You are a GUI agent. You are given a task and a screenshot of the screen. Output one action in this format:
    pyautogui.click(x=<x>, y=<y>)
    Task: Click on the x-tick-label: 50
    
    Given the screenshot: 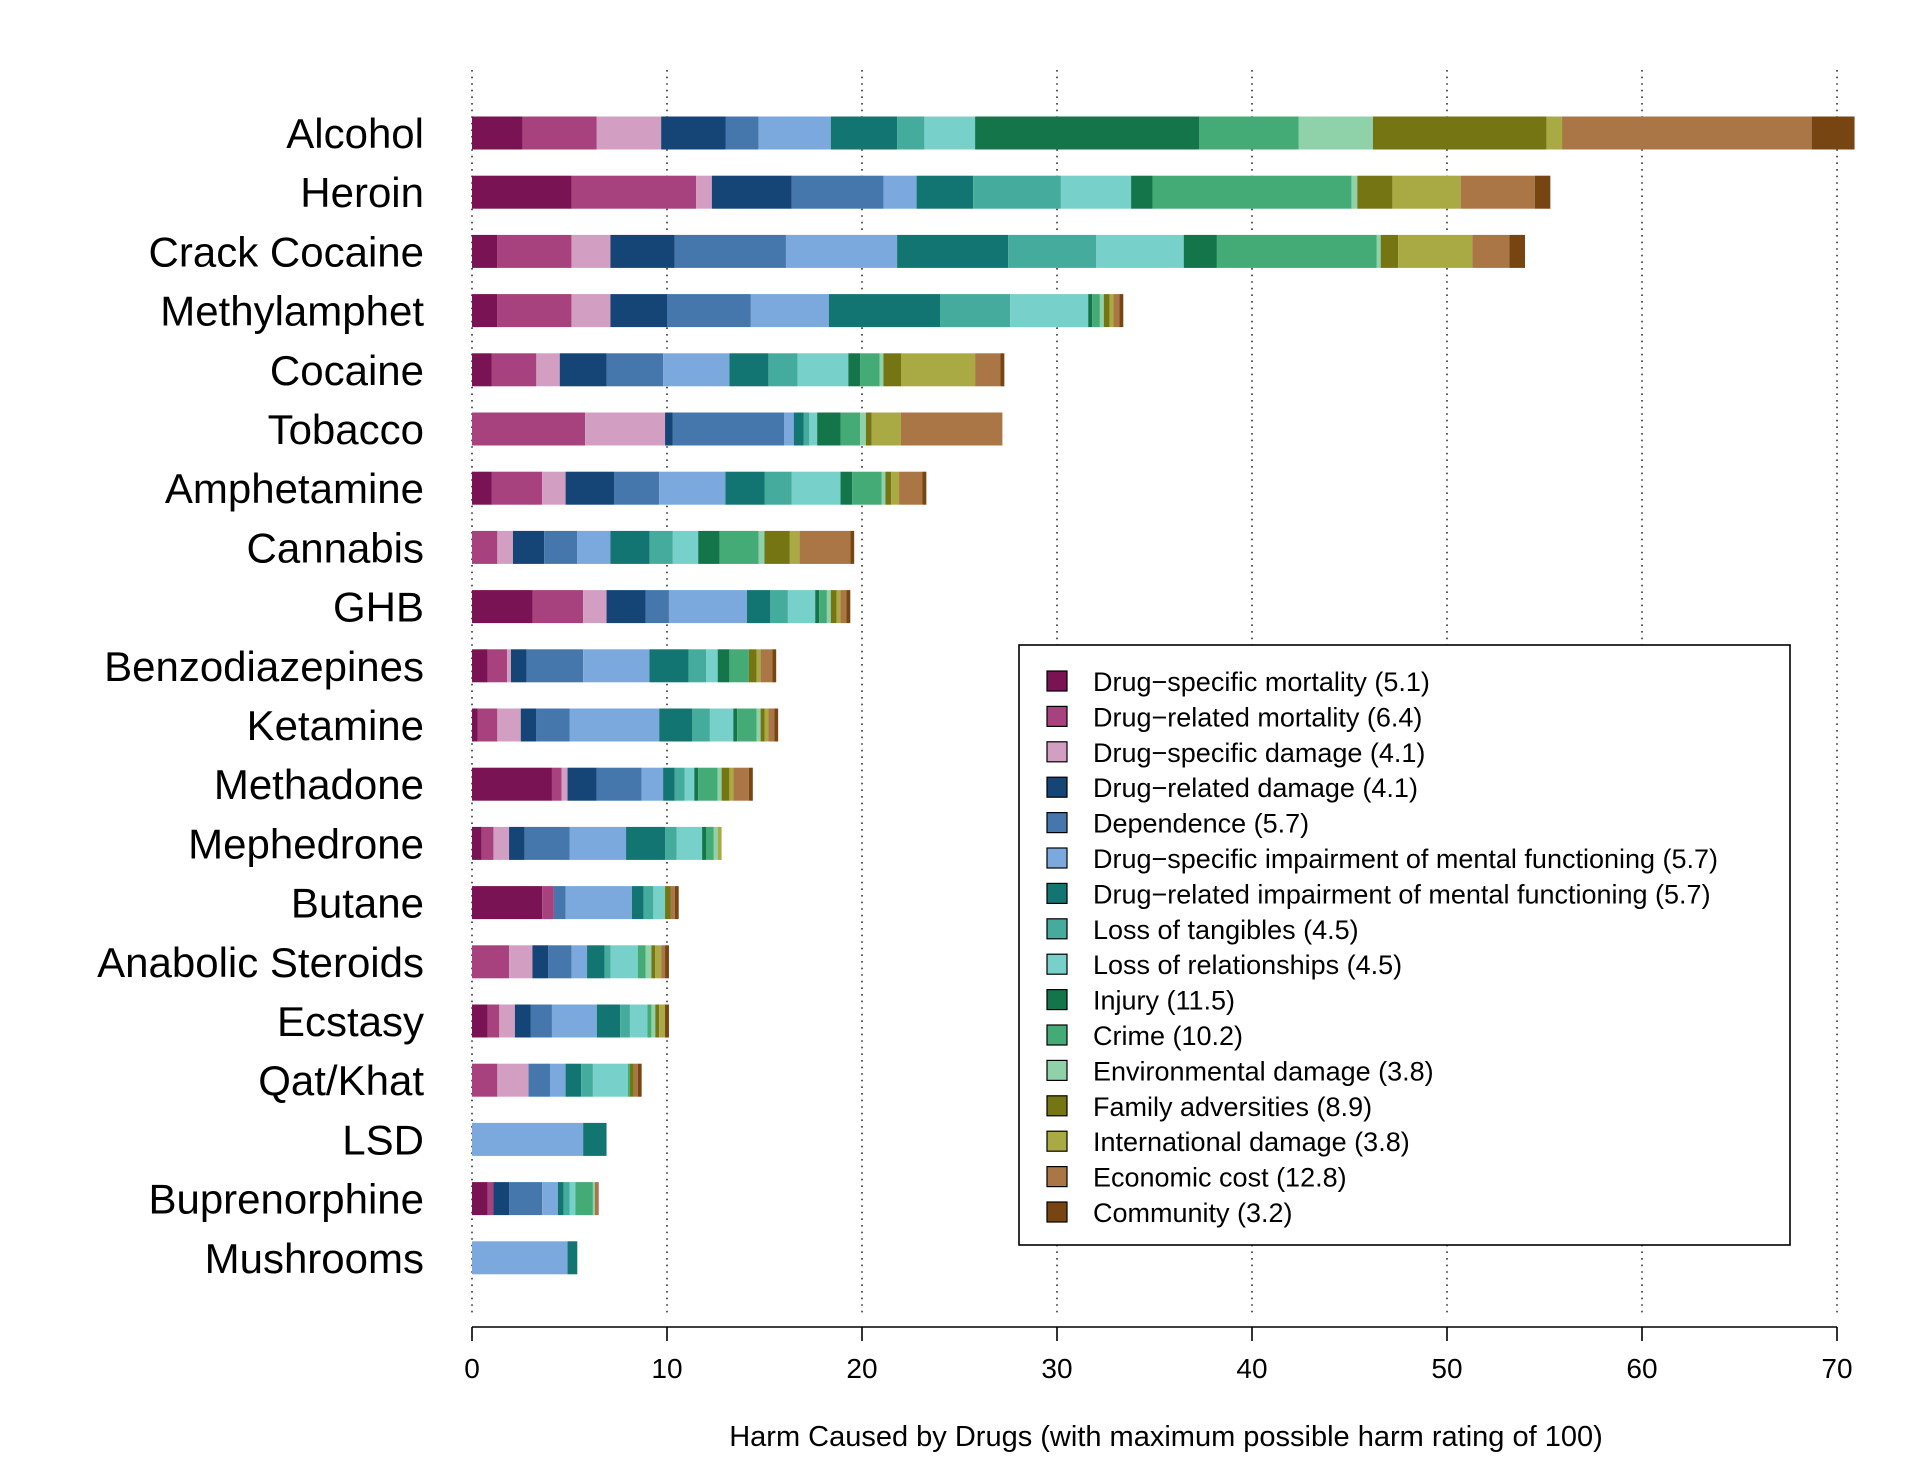 What is the action you would take?
    pyautogui.click(x=1446, y=1368)
    